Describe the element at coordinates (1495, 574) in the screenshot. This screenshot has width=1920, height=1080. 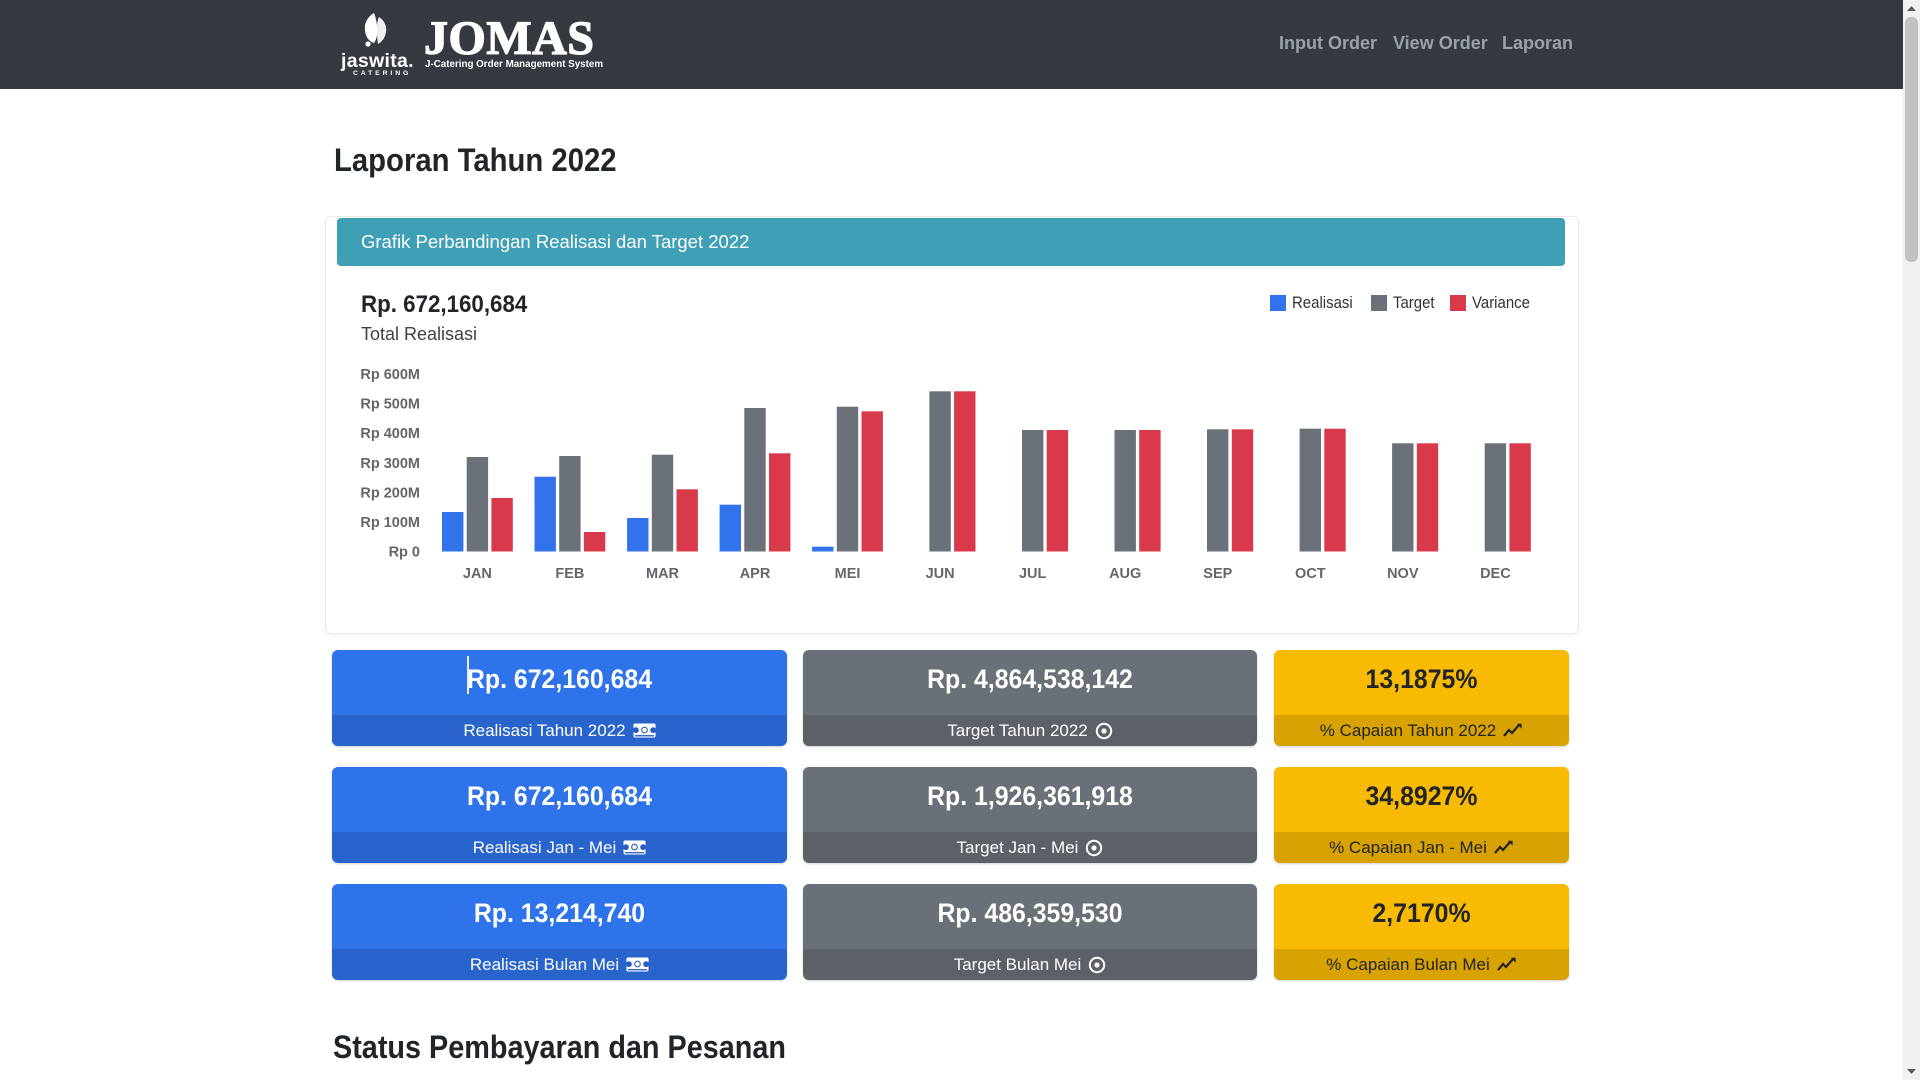
I see `svg-text: DEC` at that location.